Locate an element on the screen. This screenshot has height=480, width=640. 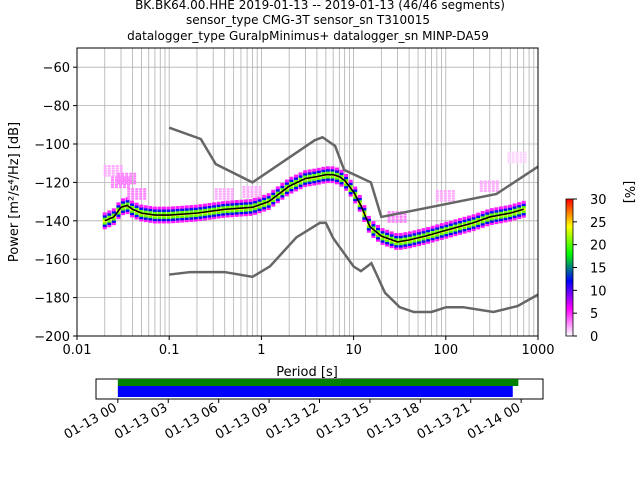
y-tick-label: −80 is located at coordinates (56, 107).